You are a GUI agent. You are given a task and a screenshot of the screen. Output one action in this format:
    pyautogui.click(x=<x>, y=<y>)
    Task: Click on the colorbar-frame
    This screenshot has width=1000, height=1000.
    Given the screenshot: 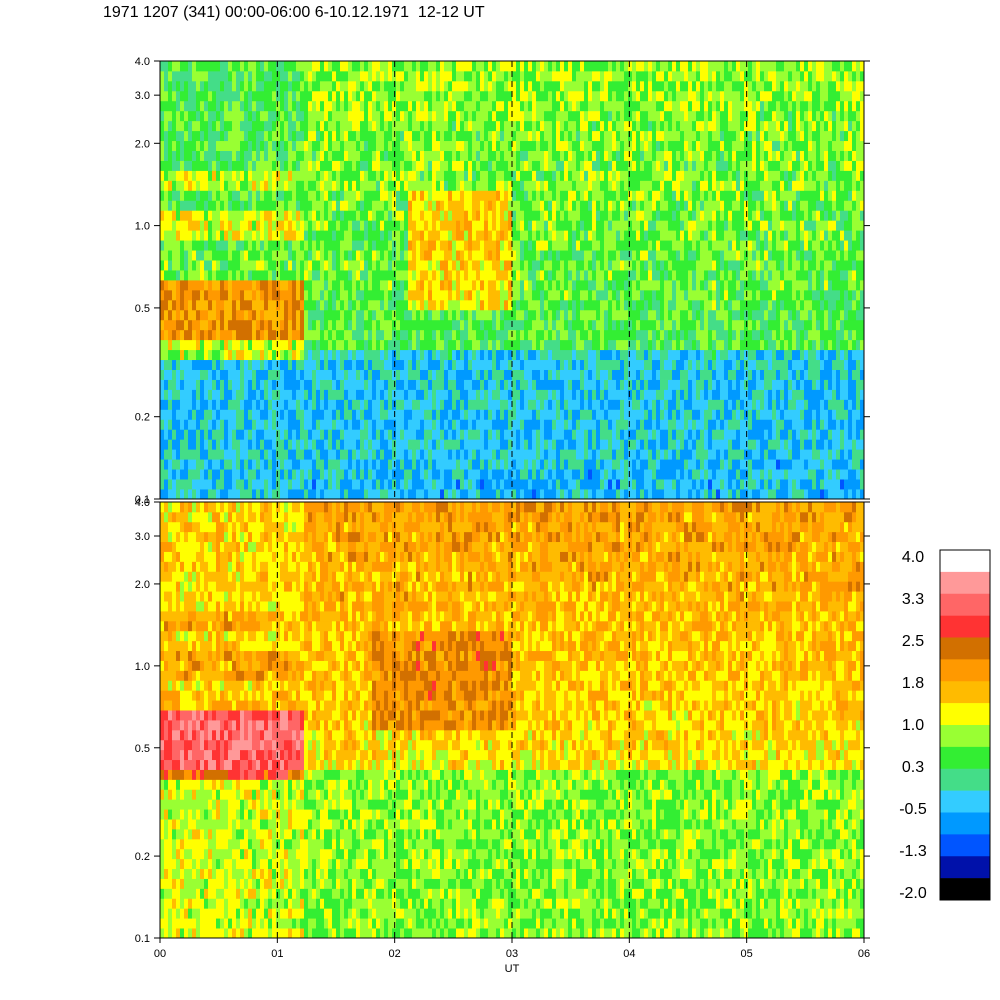 What is the action you would take?
    pyautogui.click(x=965, y=725)
    